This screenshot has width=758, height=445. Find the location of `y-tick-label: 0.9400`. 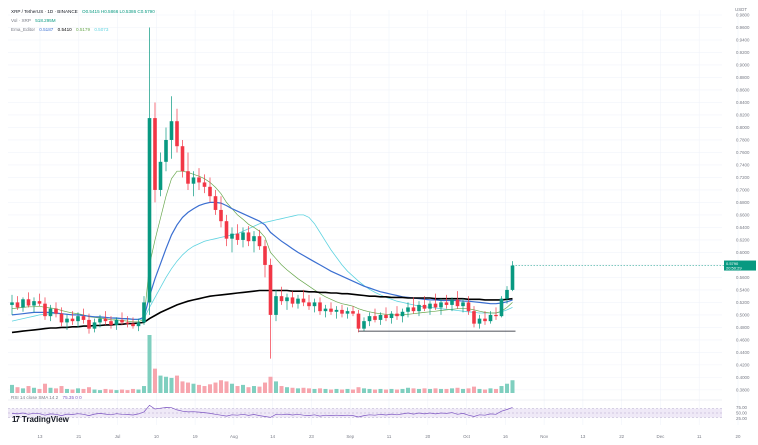

y-tick-label: 0.9400 is located at coordinates (743, 39).